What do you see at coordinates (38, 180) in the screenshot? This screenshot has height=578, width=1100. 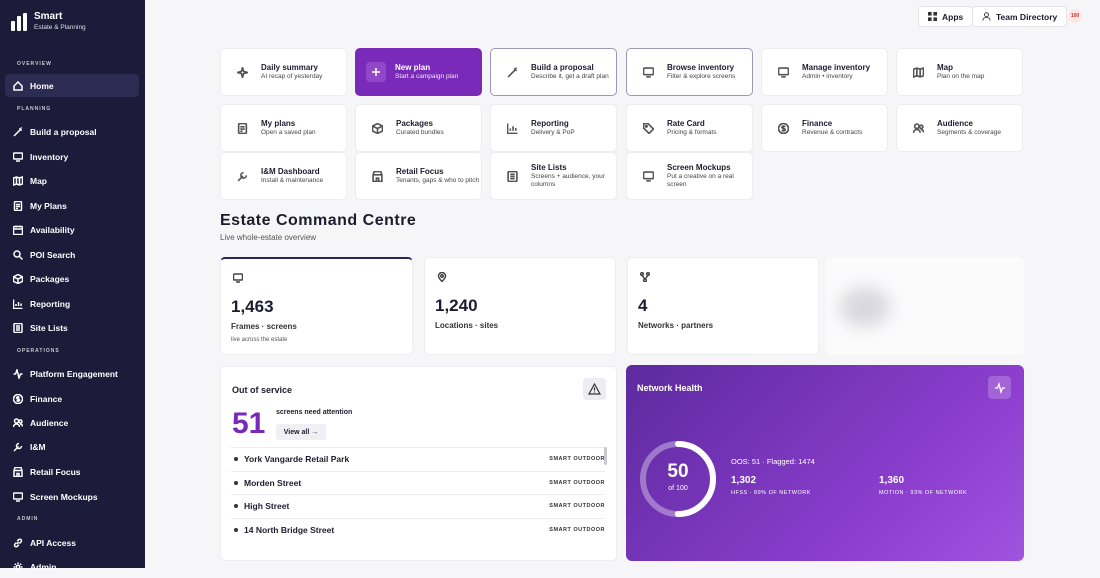 I see `sidebar-item-label: Map` at bounding box center [38, 180].